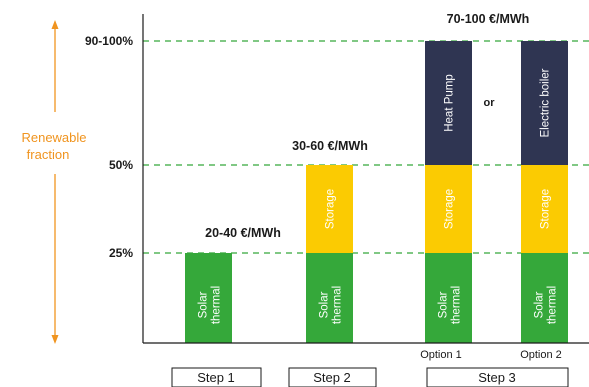 This screenshot has width=589, height=387. Describe the element at coordinates (121, 253) in the screenshot. I see `y-tick-label-25: 25%` at that location.